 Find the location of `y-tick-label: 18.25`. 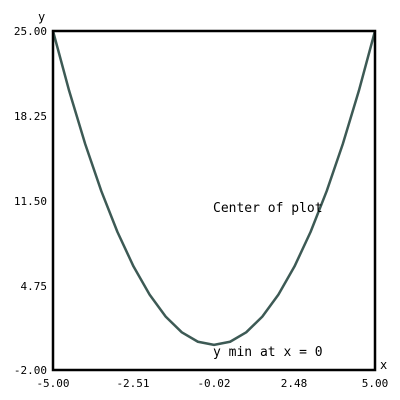

y-tick-label: 18.25 is located at coordinates (30, 116).